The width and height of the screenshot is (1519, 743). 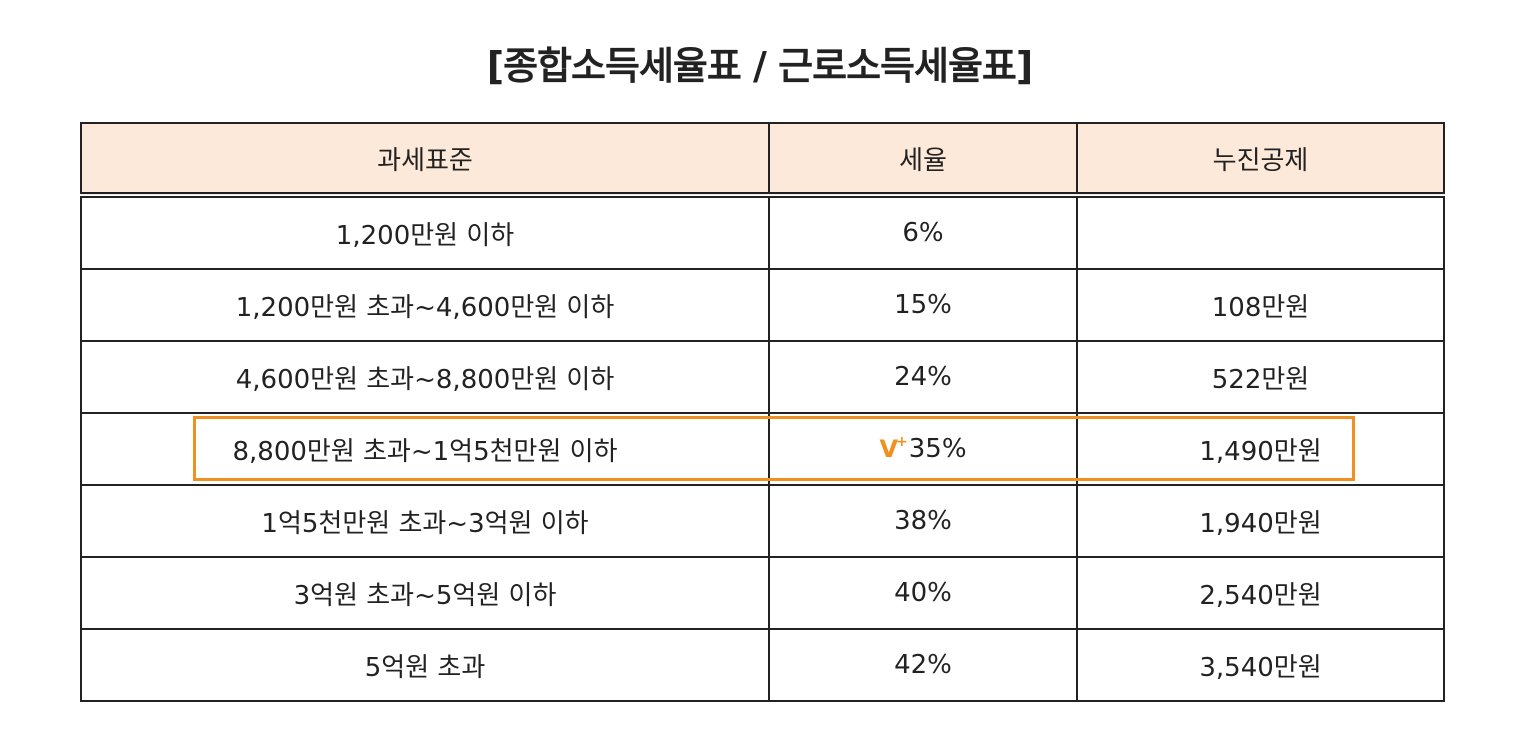 I want to click on tax-rate-cell: 15%, so click(x=923, y=305).